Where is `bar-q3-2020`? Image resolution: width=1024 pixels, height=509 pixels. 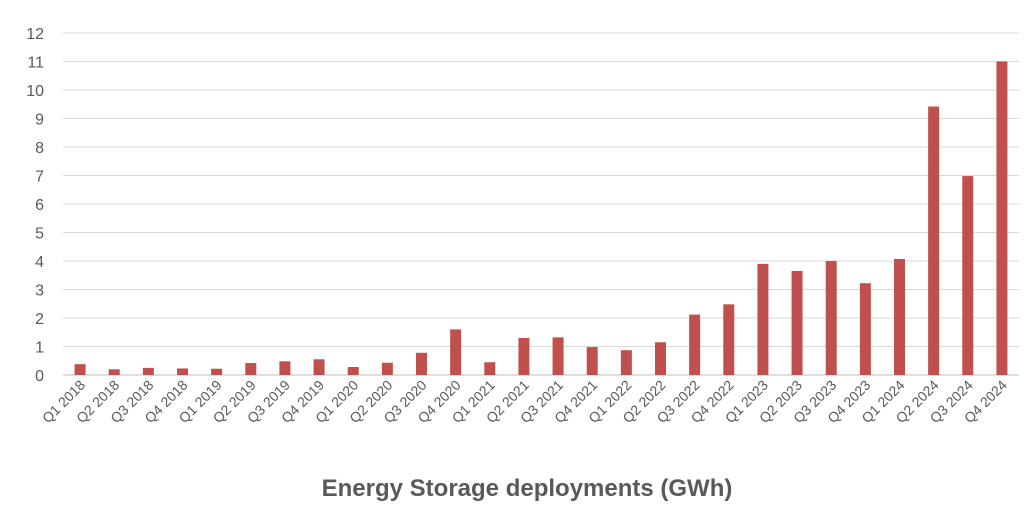 bar-q3-2020 is located at coordinates (421, 363).